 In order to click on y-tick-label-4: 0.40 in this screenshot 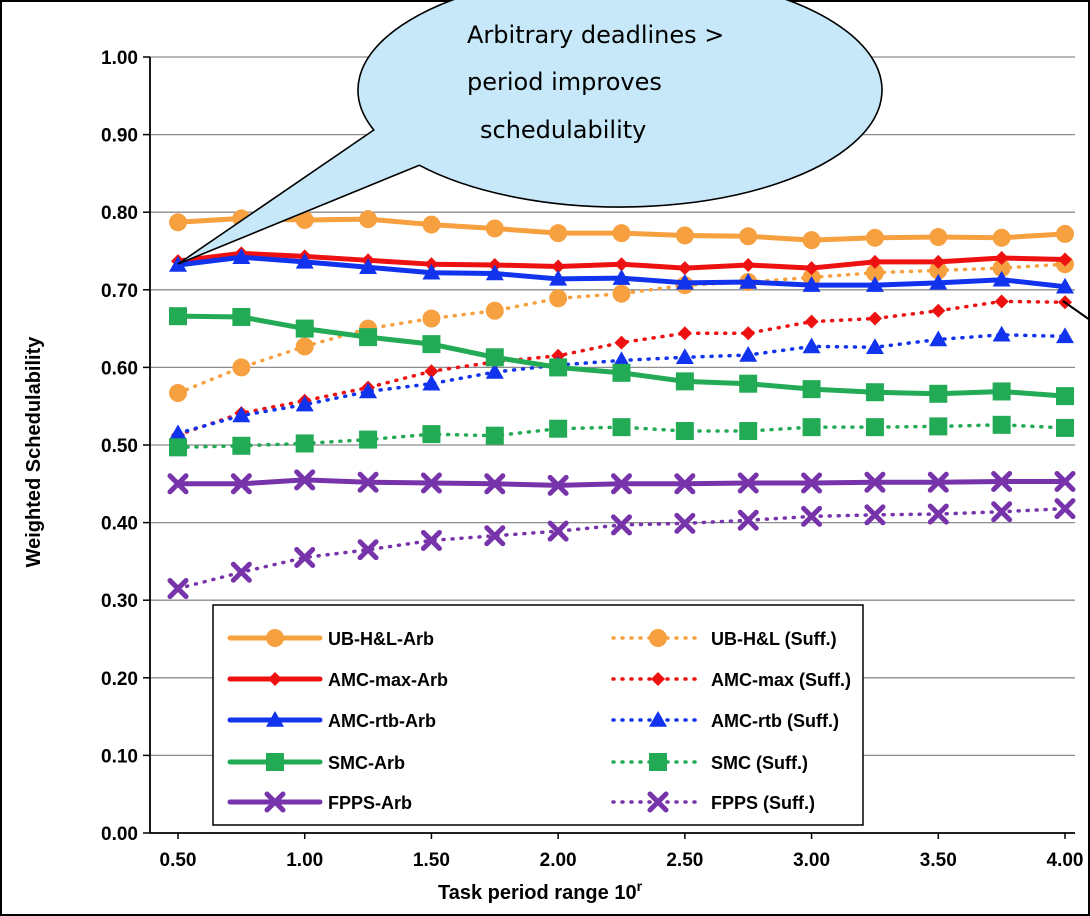, I will do `click(119, 524)`.